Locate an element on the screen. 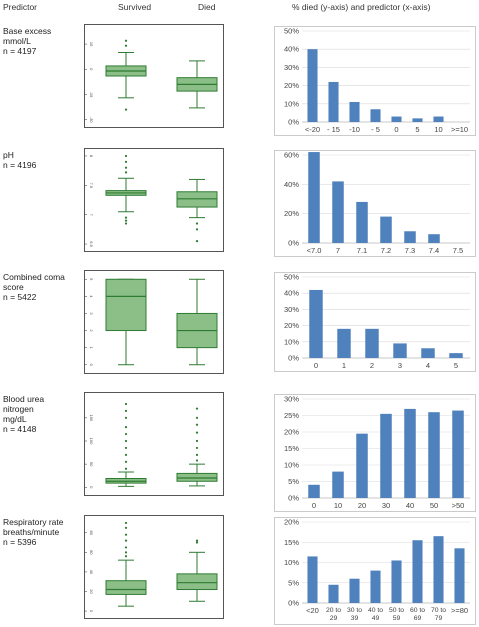 The width and height of the screenshot is (479, 627). predictor-label-line: Blood urea is located at coordinates (24, 399).